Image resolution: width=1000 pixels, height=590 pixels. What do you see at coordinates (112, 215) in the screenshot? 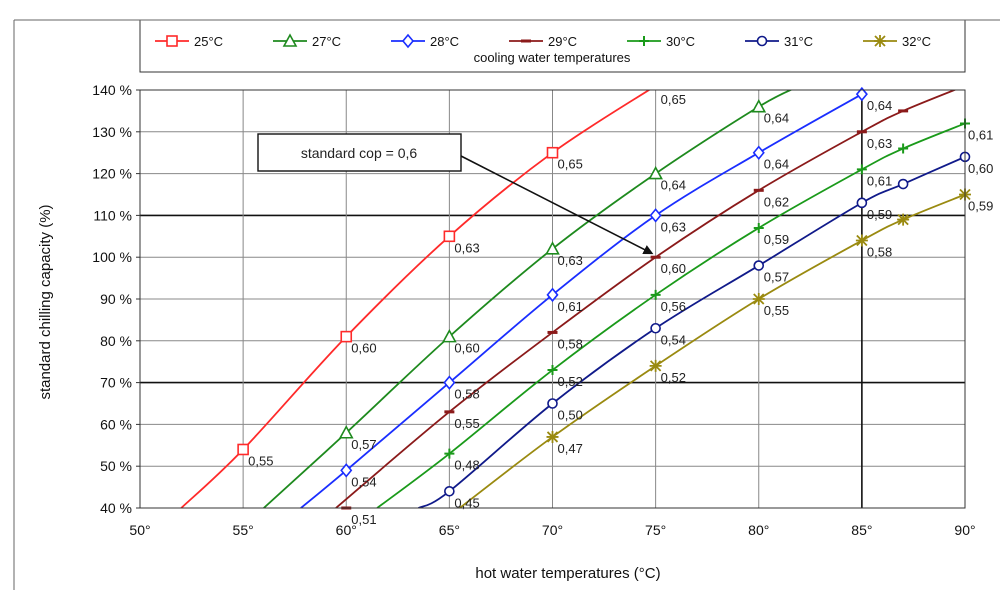
I see `y-tick-label: 110 %` at bounding box center [112, 215].